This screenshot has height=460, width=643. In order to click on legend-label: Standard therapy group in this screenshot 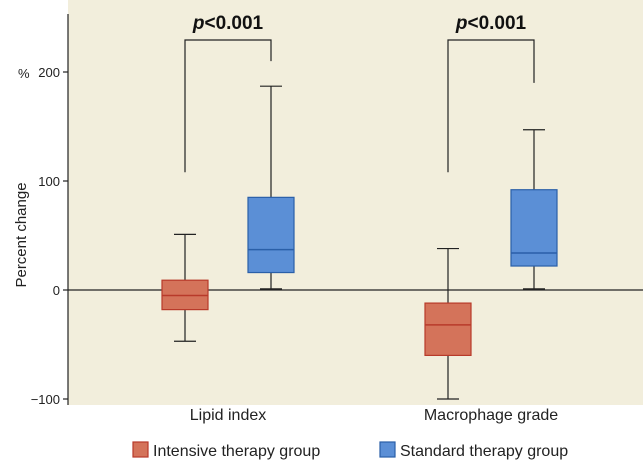, I will do `click(484, 451)`.